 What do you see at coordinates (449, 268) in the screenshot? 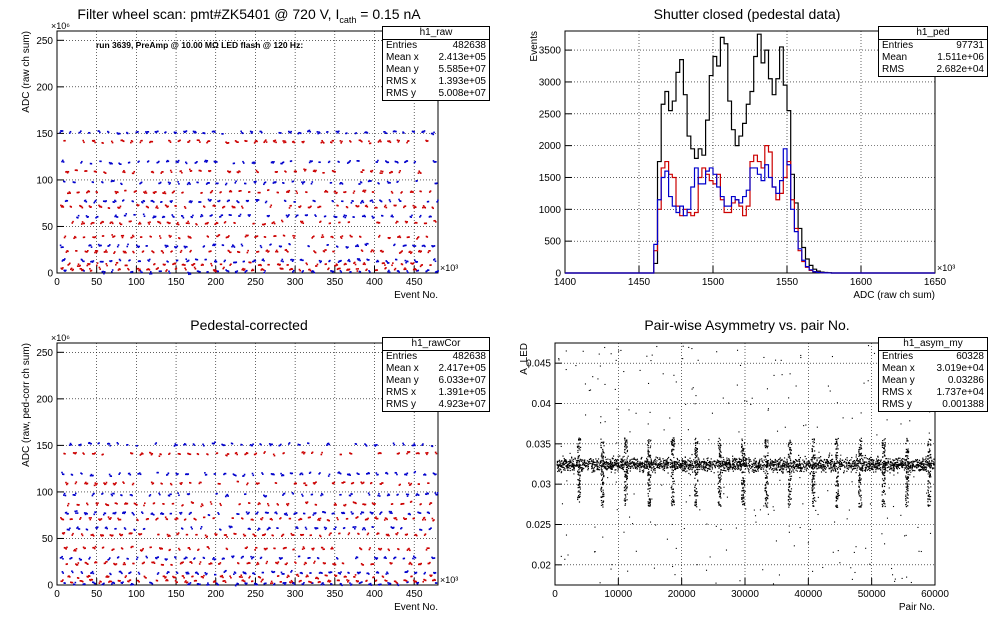
I see `x-exponent-label: ×10³` at bounding box center [449, 268].